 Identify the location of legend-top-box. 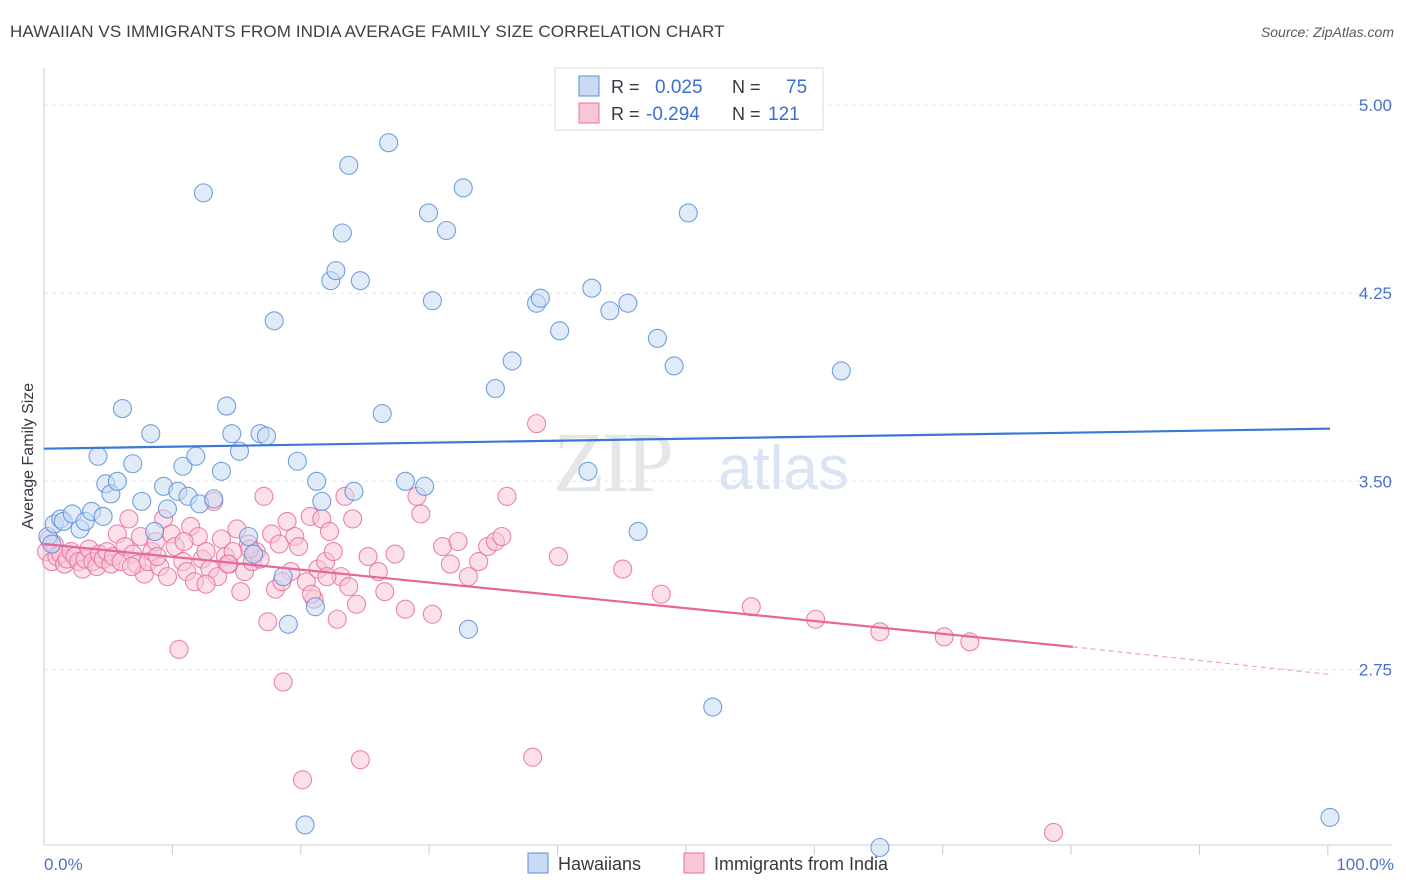
(689, 99).